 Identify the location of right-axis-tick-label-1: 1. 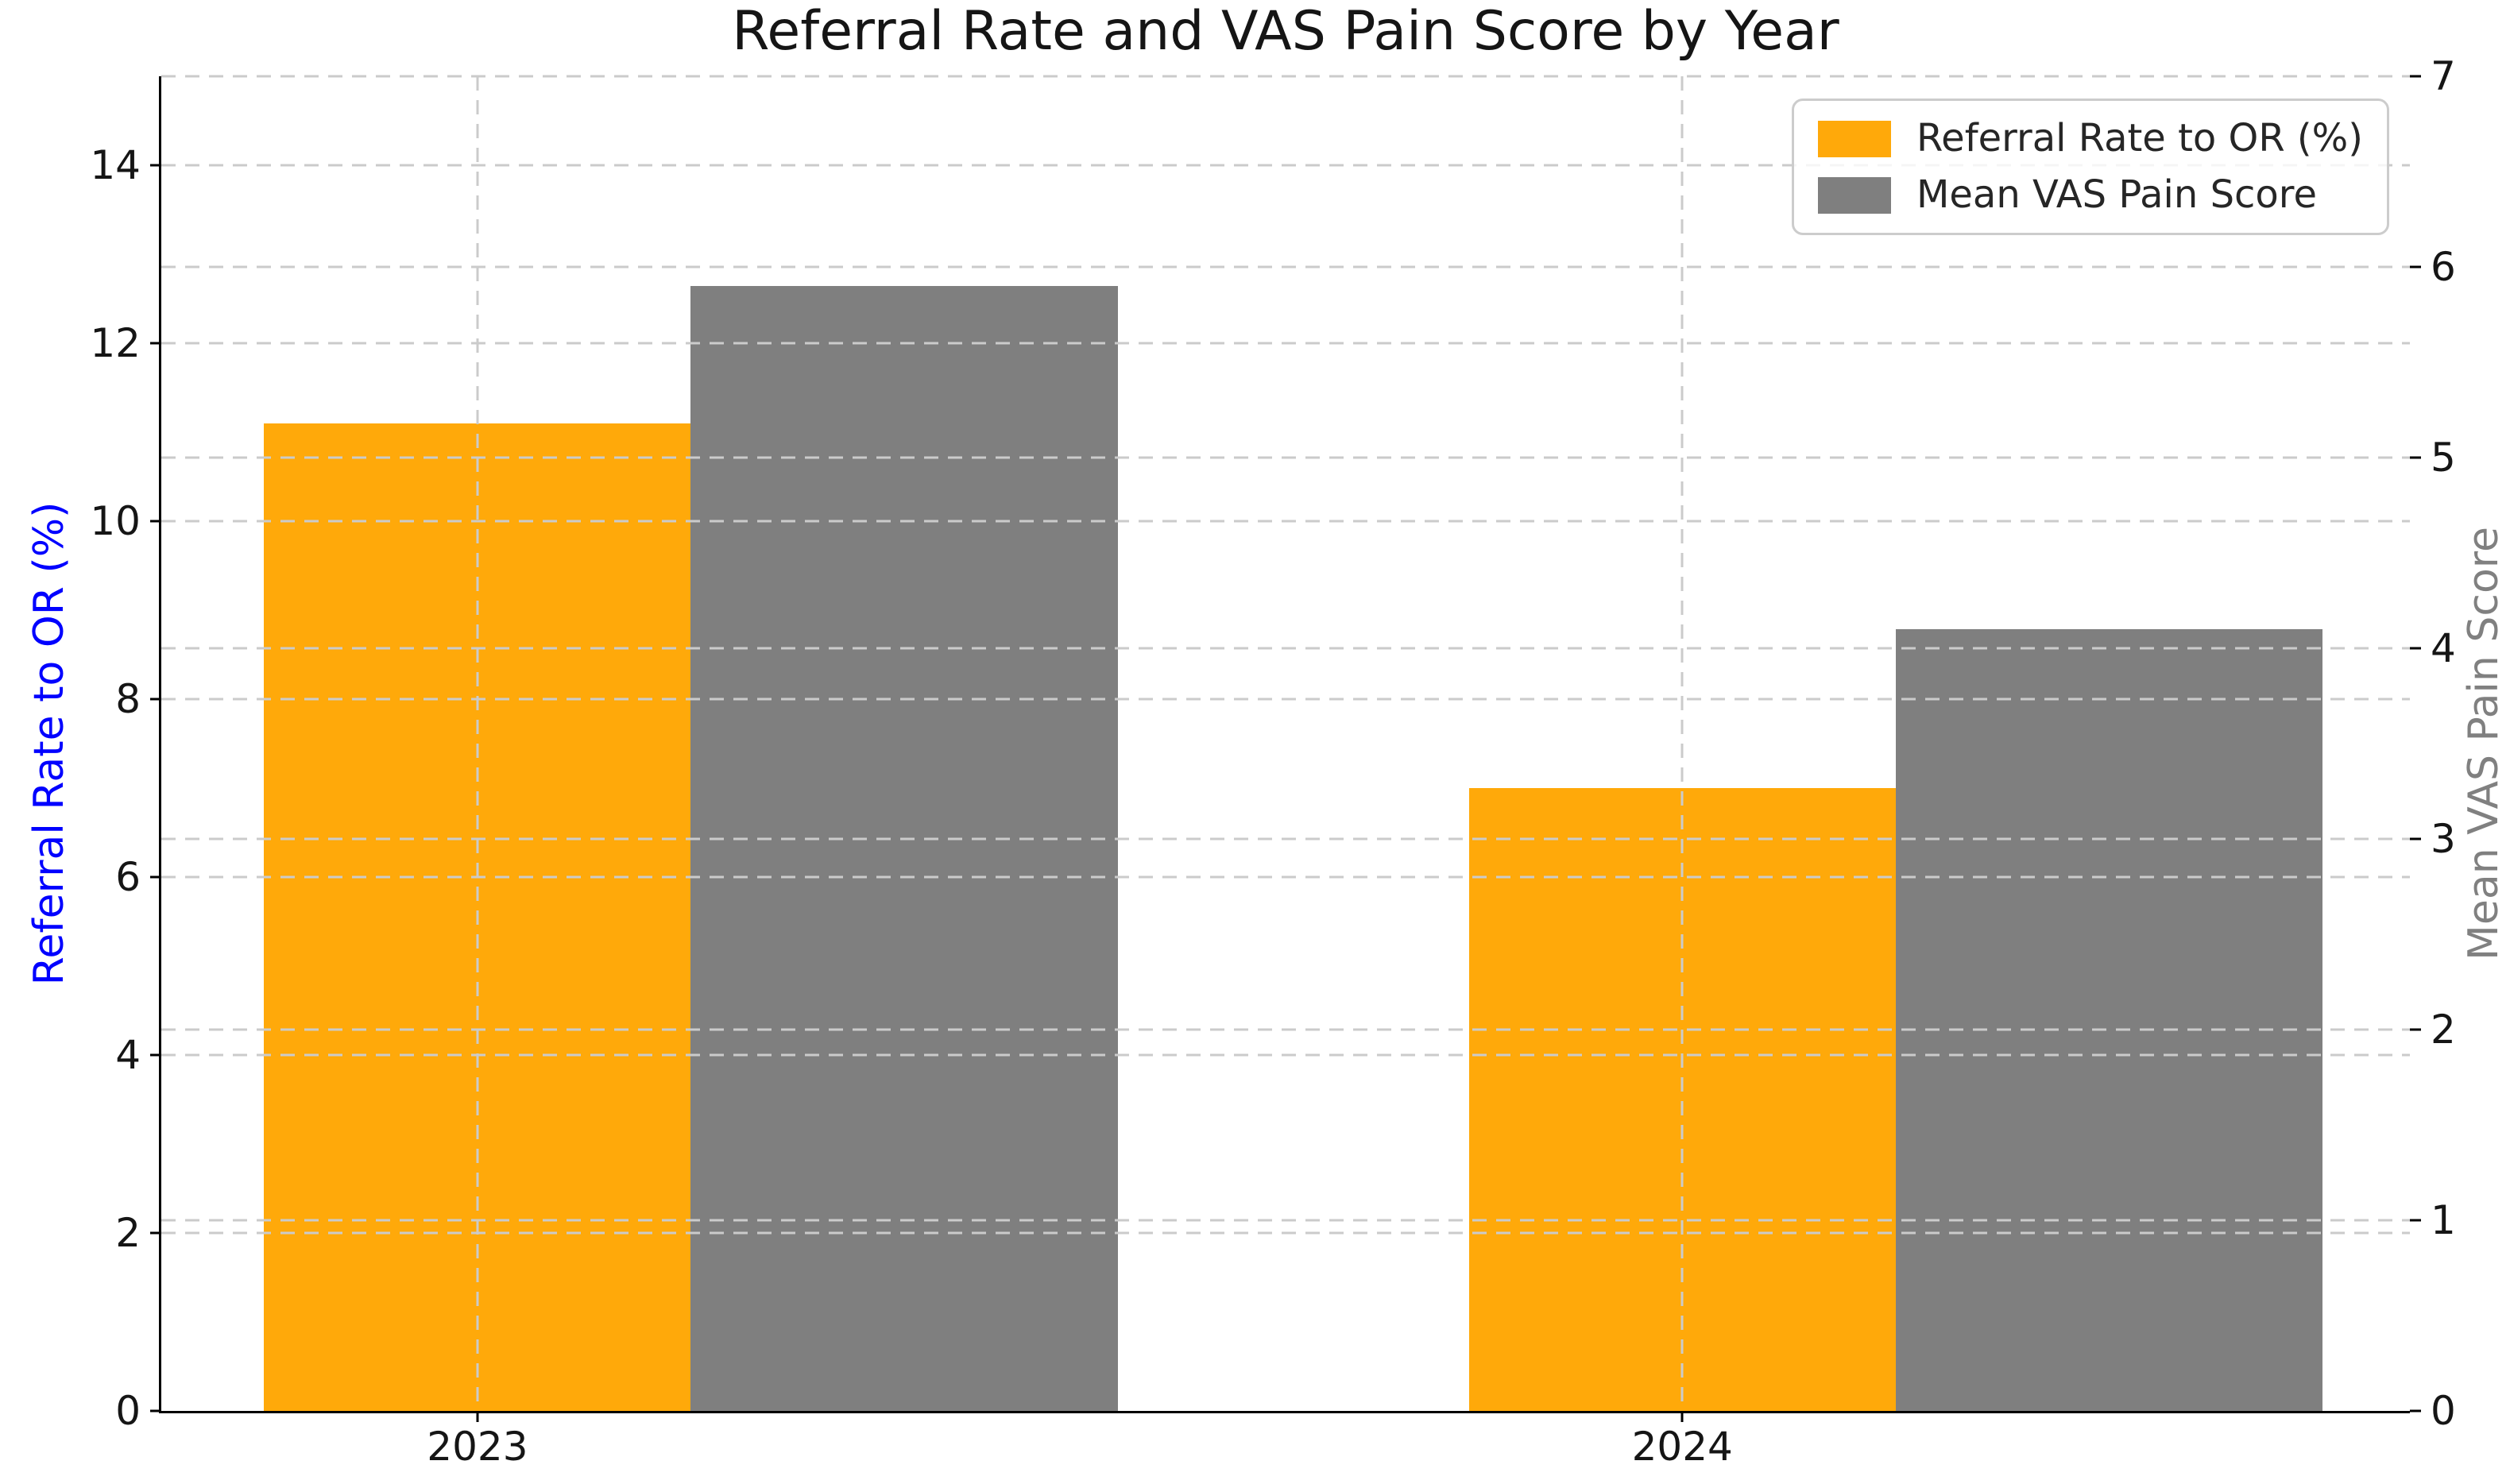
(2443, 1220).